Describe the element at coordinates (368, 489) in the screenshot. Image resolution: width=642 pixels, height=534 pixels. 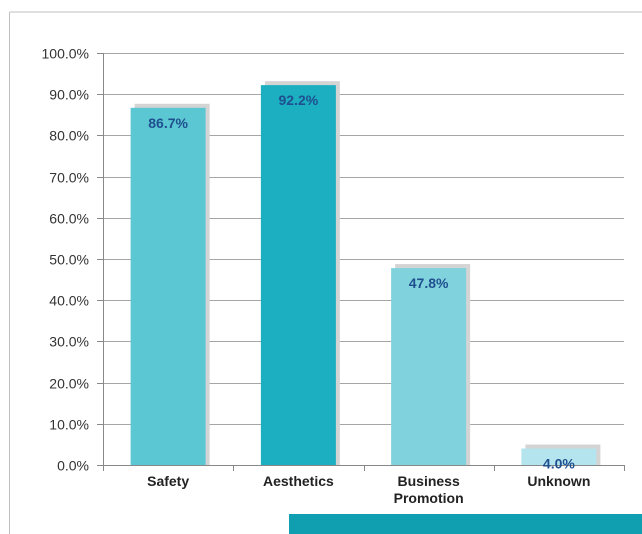
I see `x-axis-labels: Safety Aesthetics Business Promotion Unknown` at that location.